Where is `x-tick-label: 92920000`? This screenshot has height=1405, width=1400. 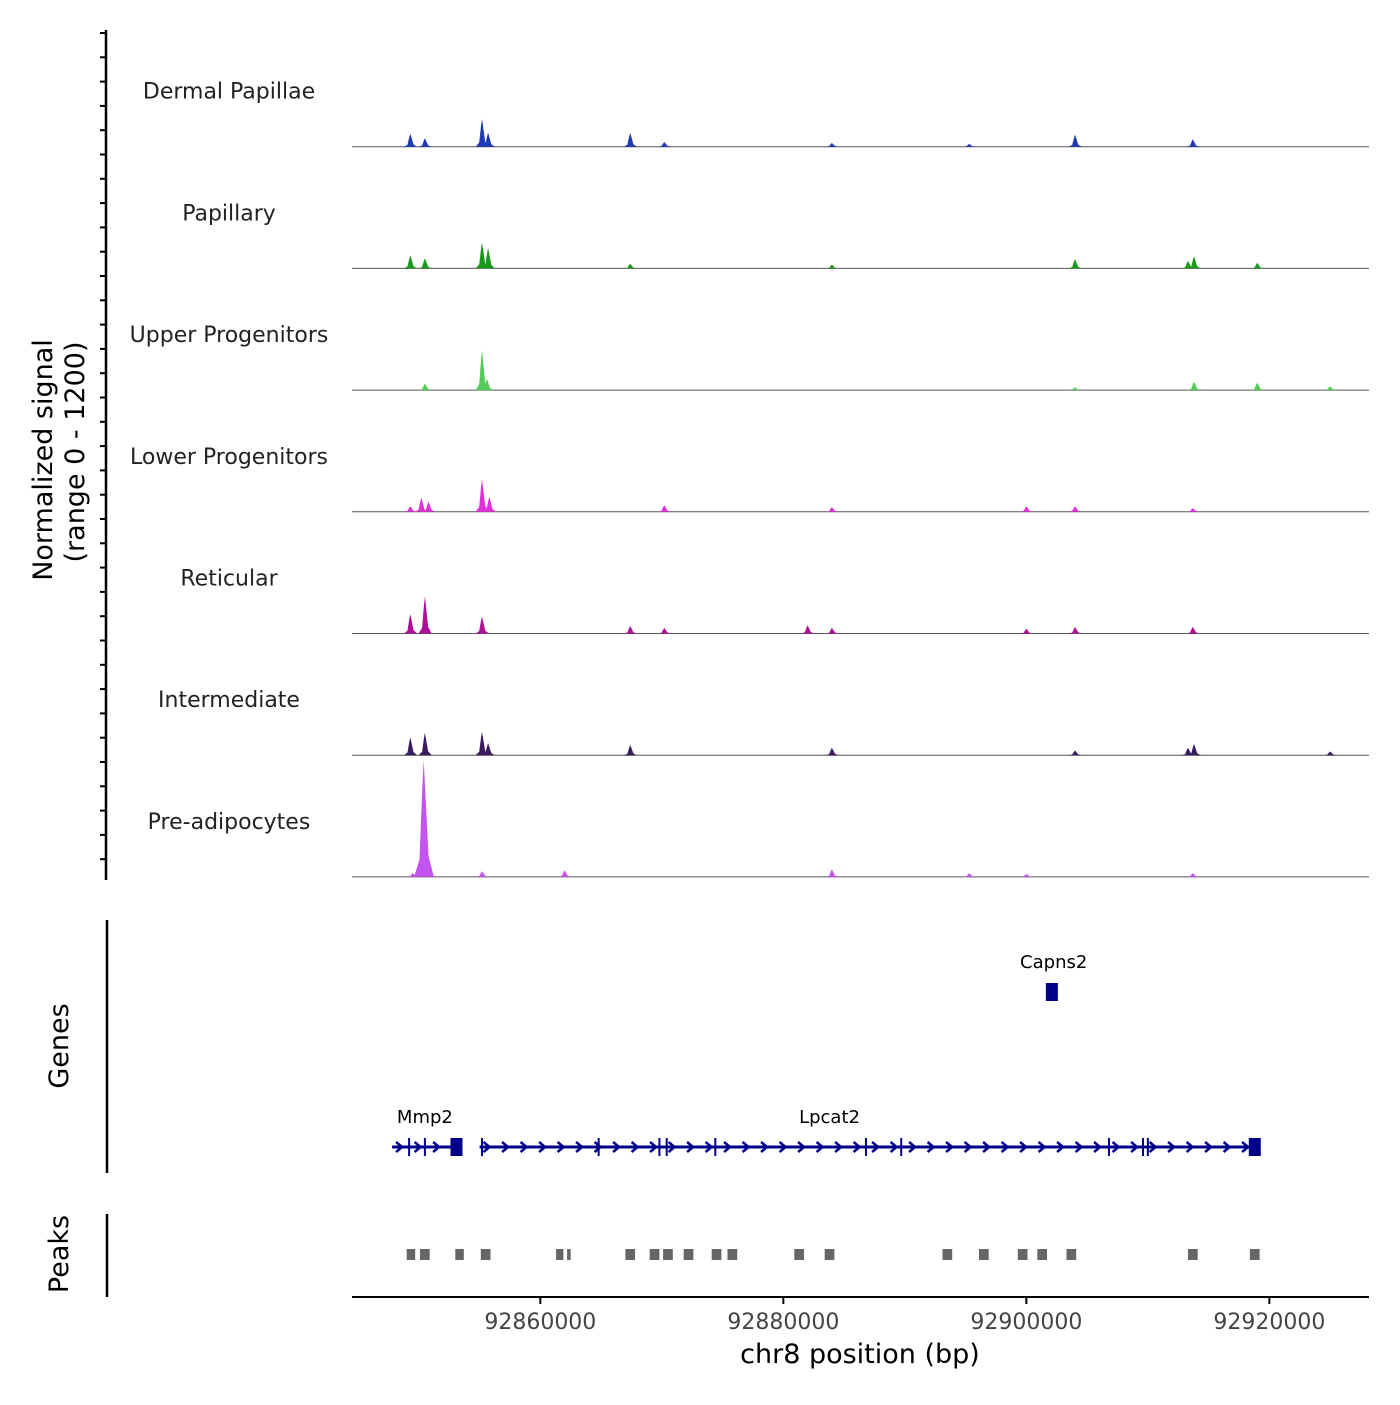 x-tick-label: 92920000 is located at coordinates (1269, 1322).